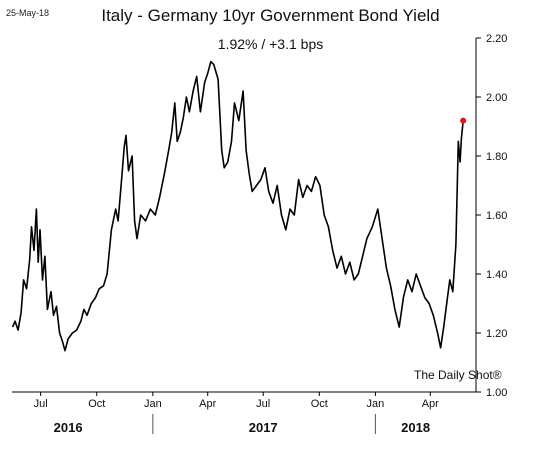  I want to click on year-label: 2018, so click(415, 427).